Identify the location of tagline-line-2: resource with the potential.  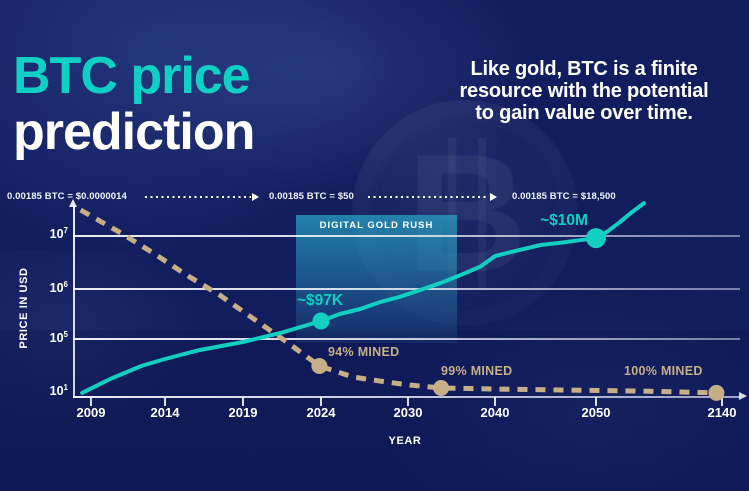
(584, 91).